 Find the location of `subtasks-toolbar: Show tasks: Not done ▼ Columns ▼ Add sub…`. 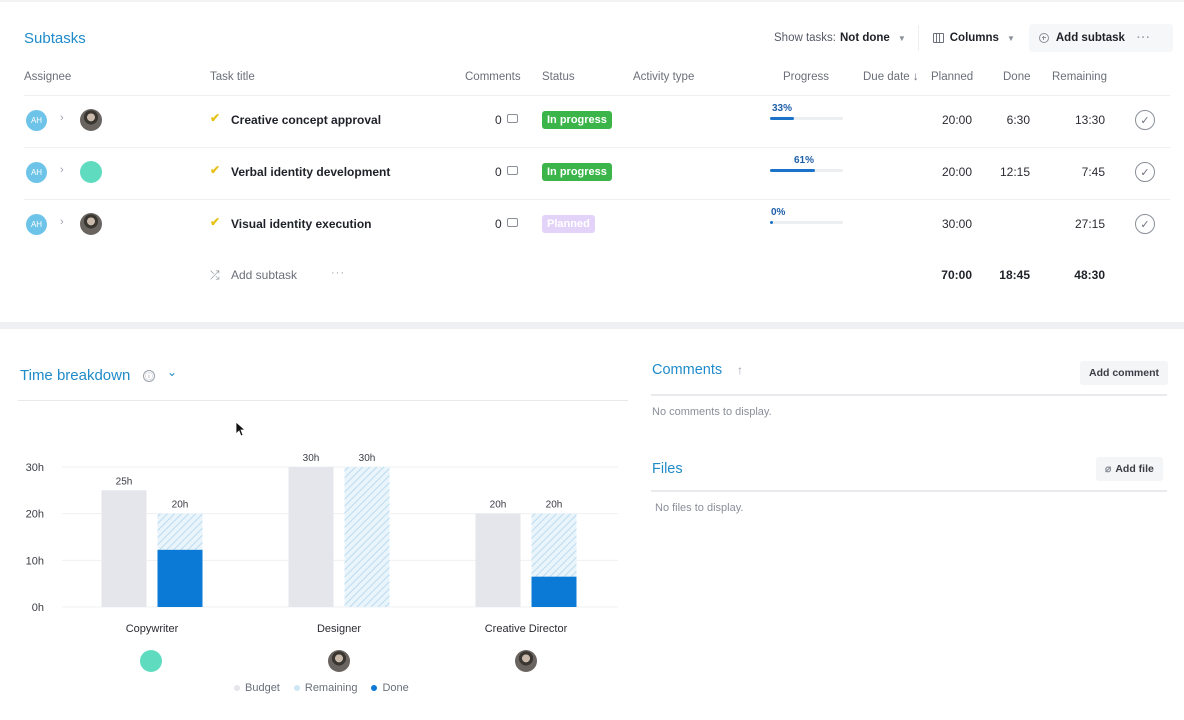

subtasks-toolbar: Show tasks: Not done ▼ Columns ▼ Add sub… is located at coordinates (969, 38).